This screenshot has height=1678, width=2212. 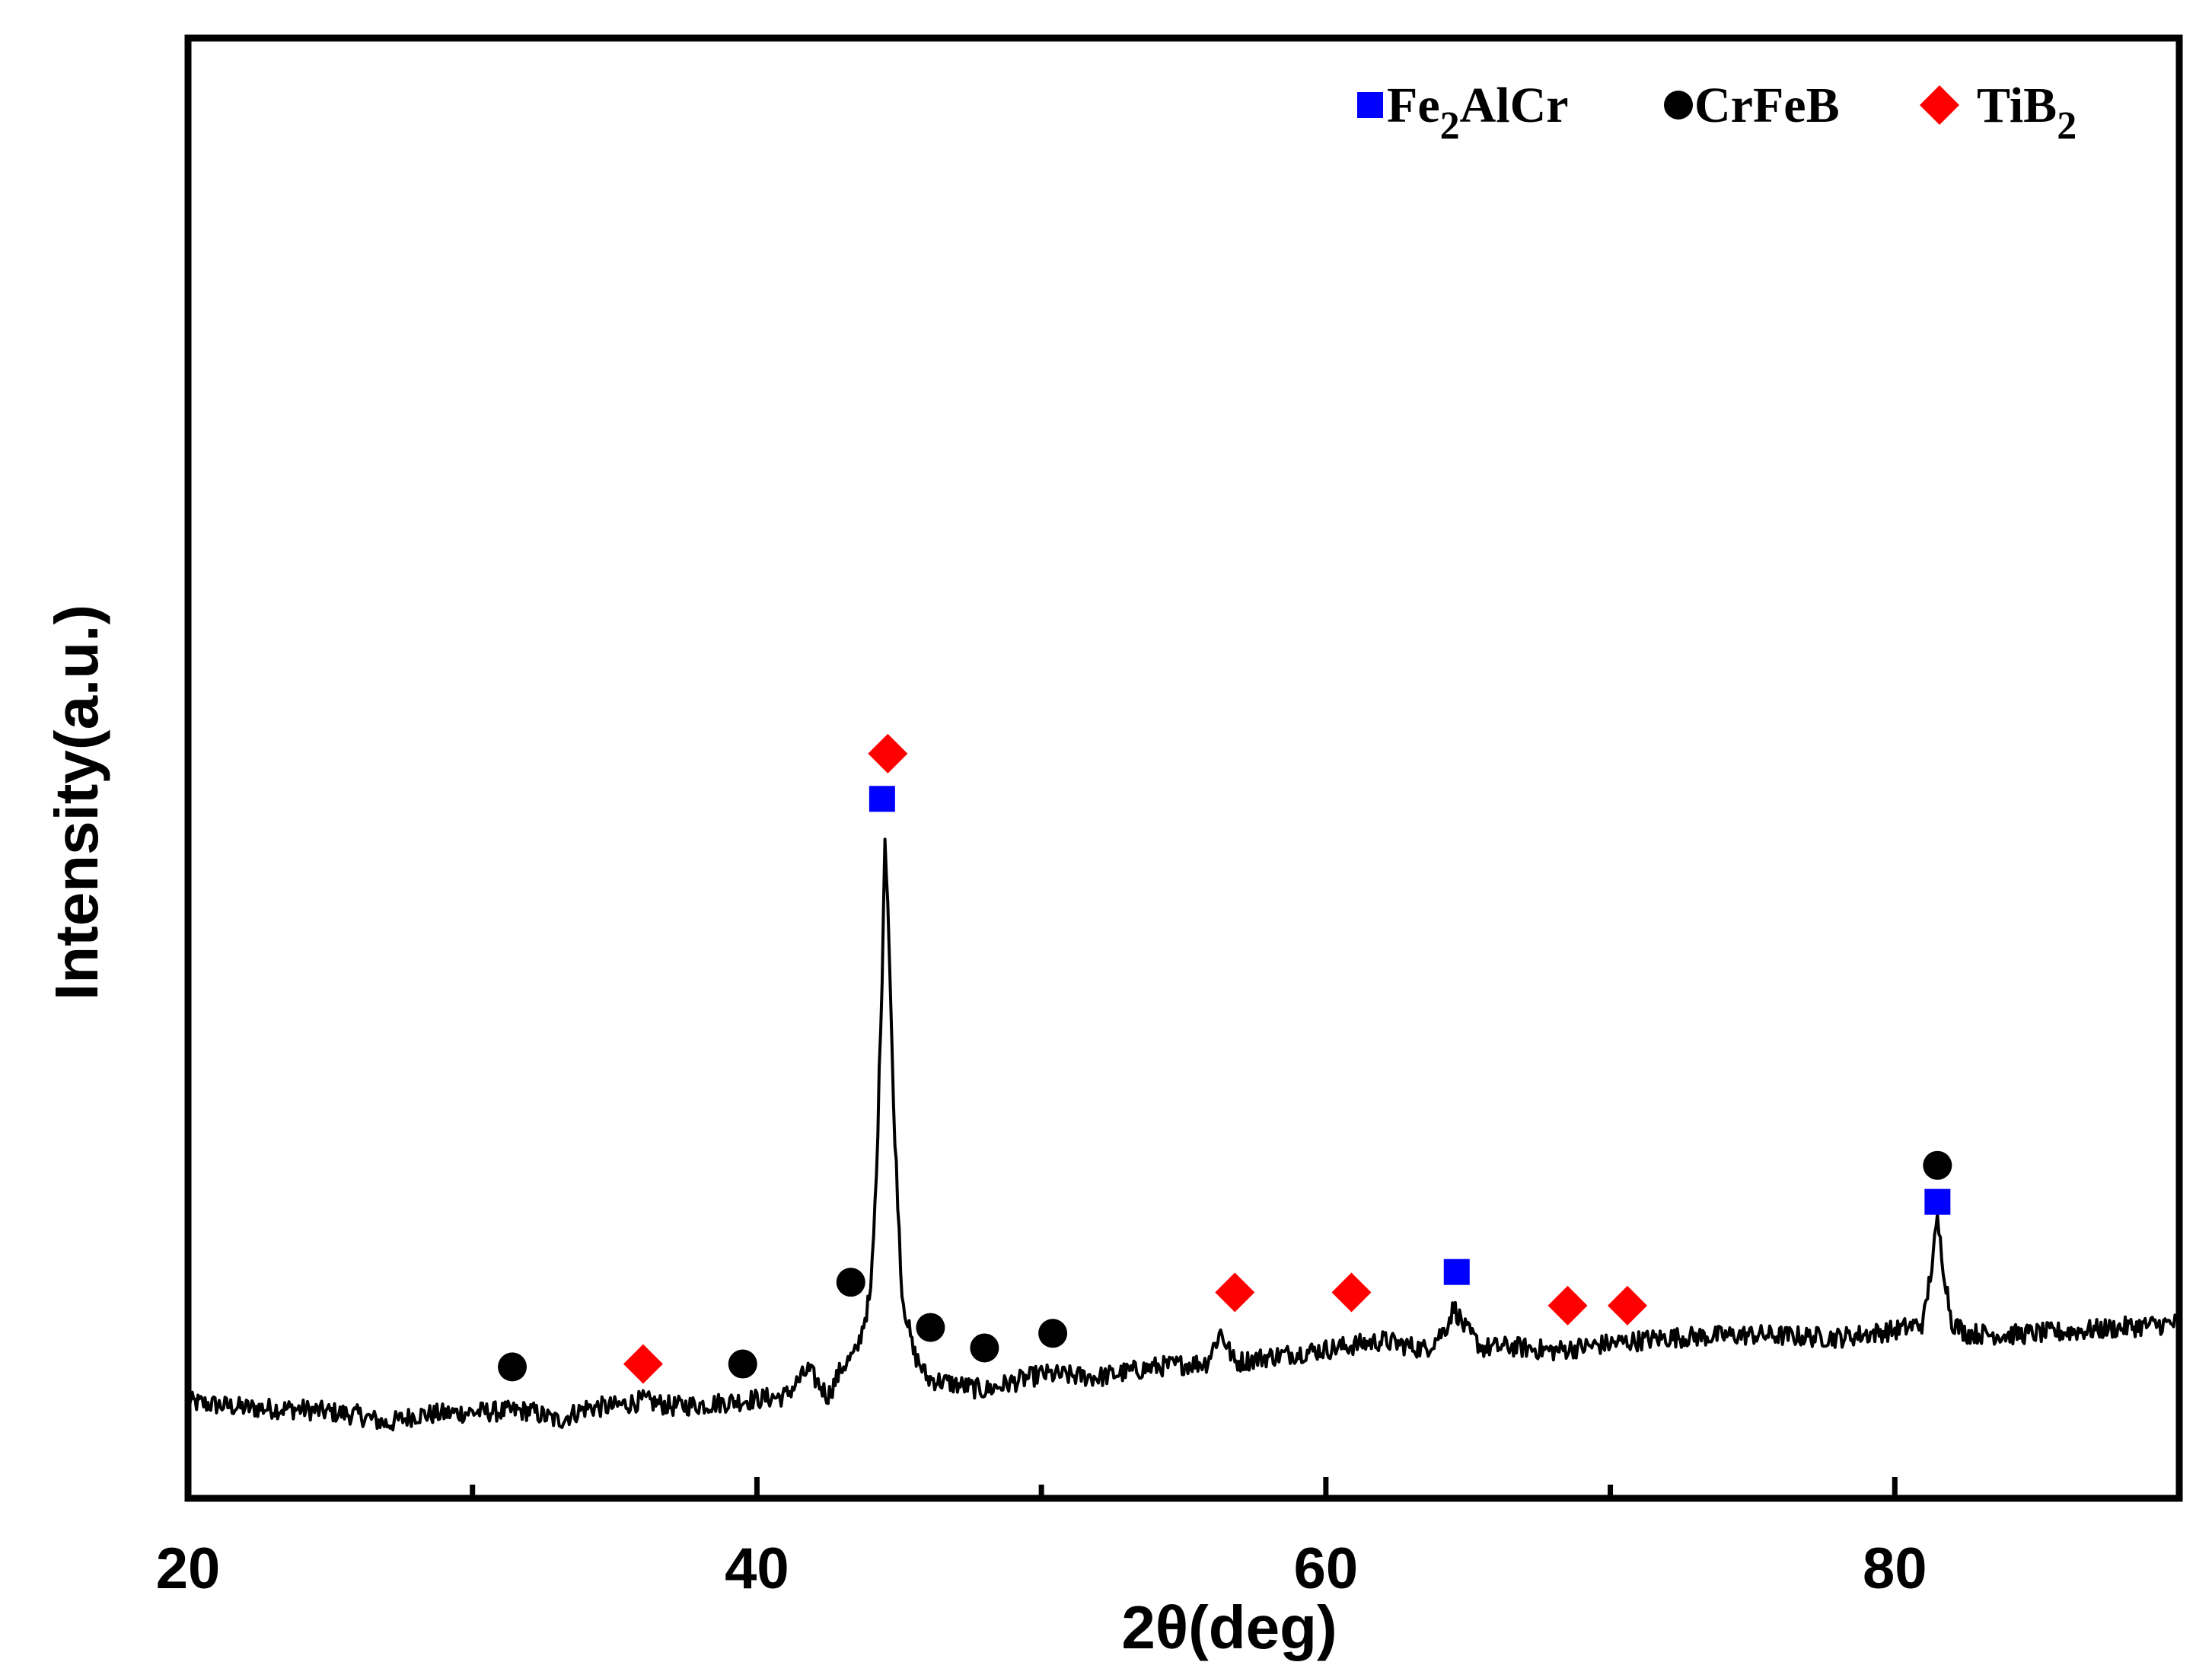 I want to click on legend: Fe2AlCr CrFeB TiB2, so click(x=1717, y=113).